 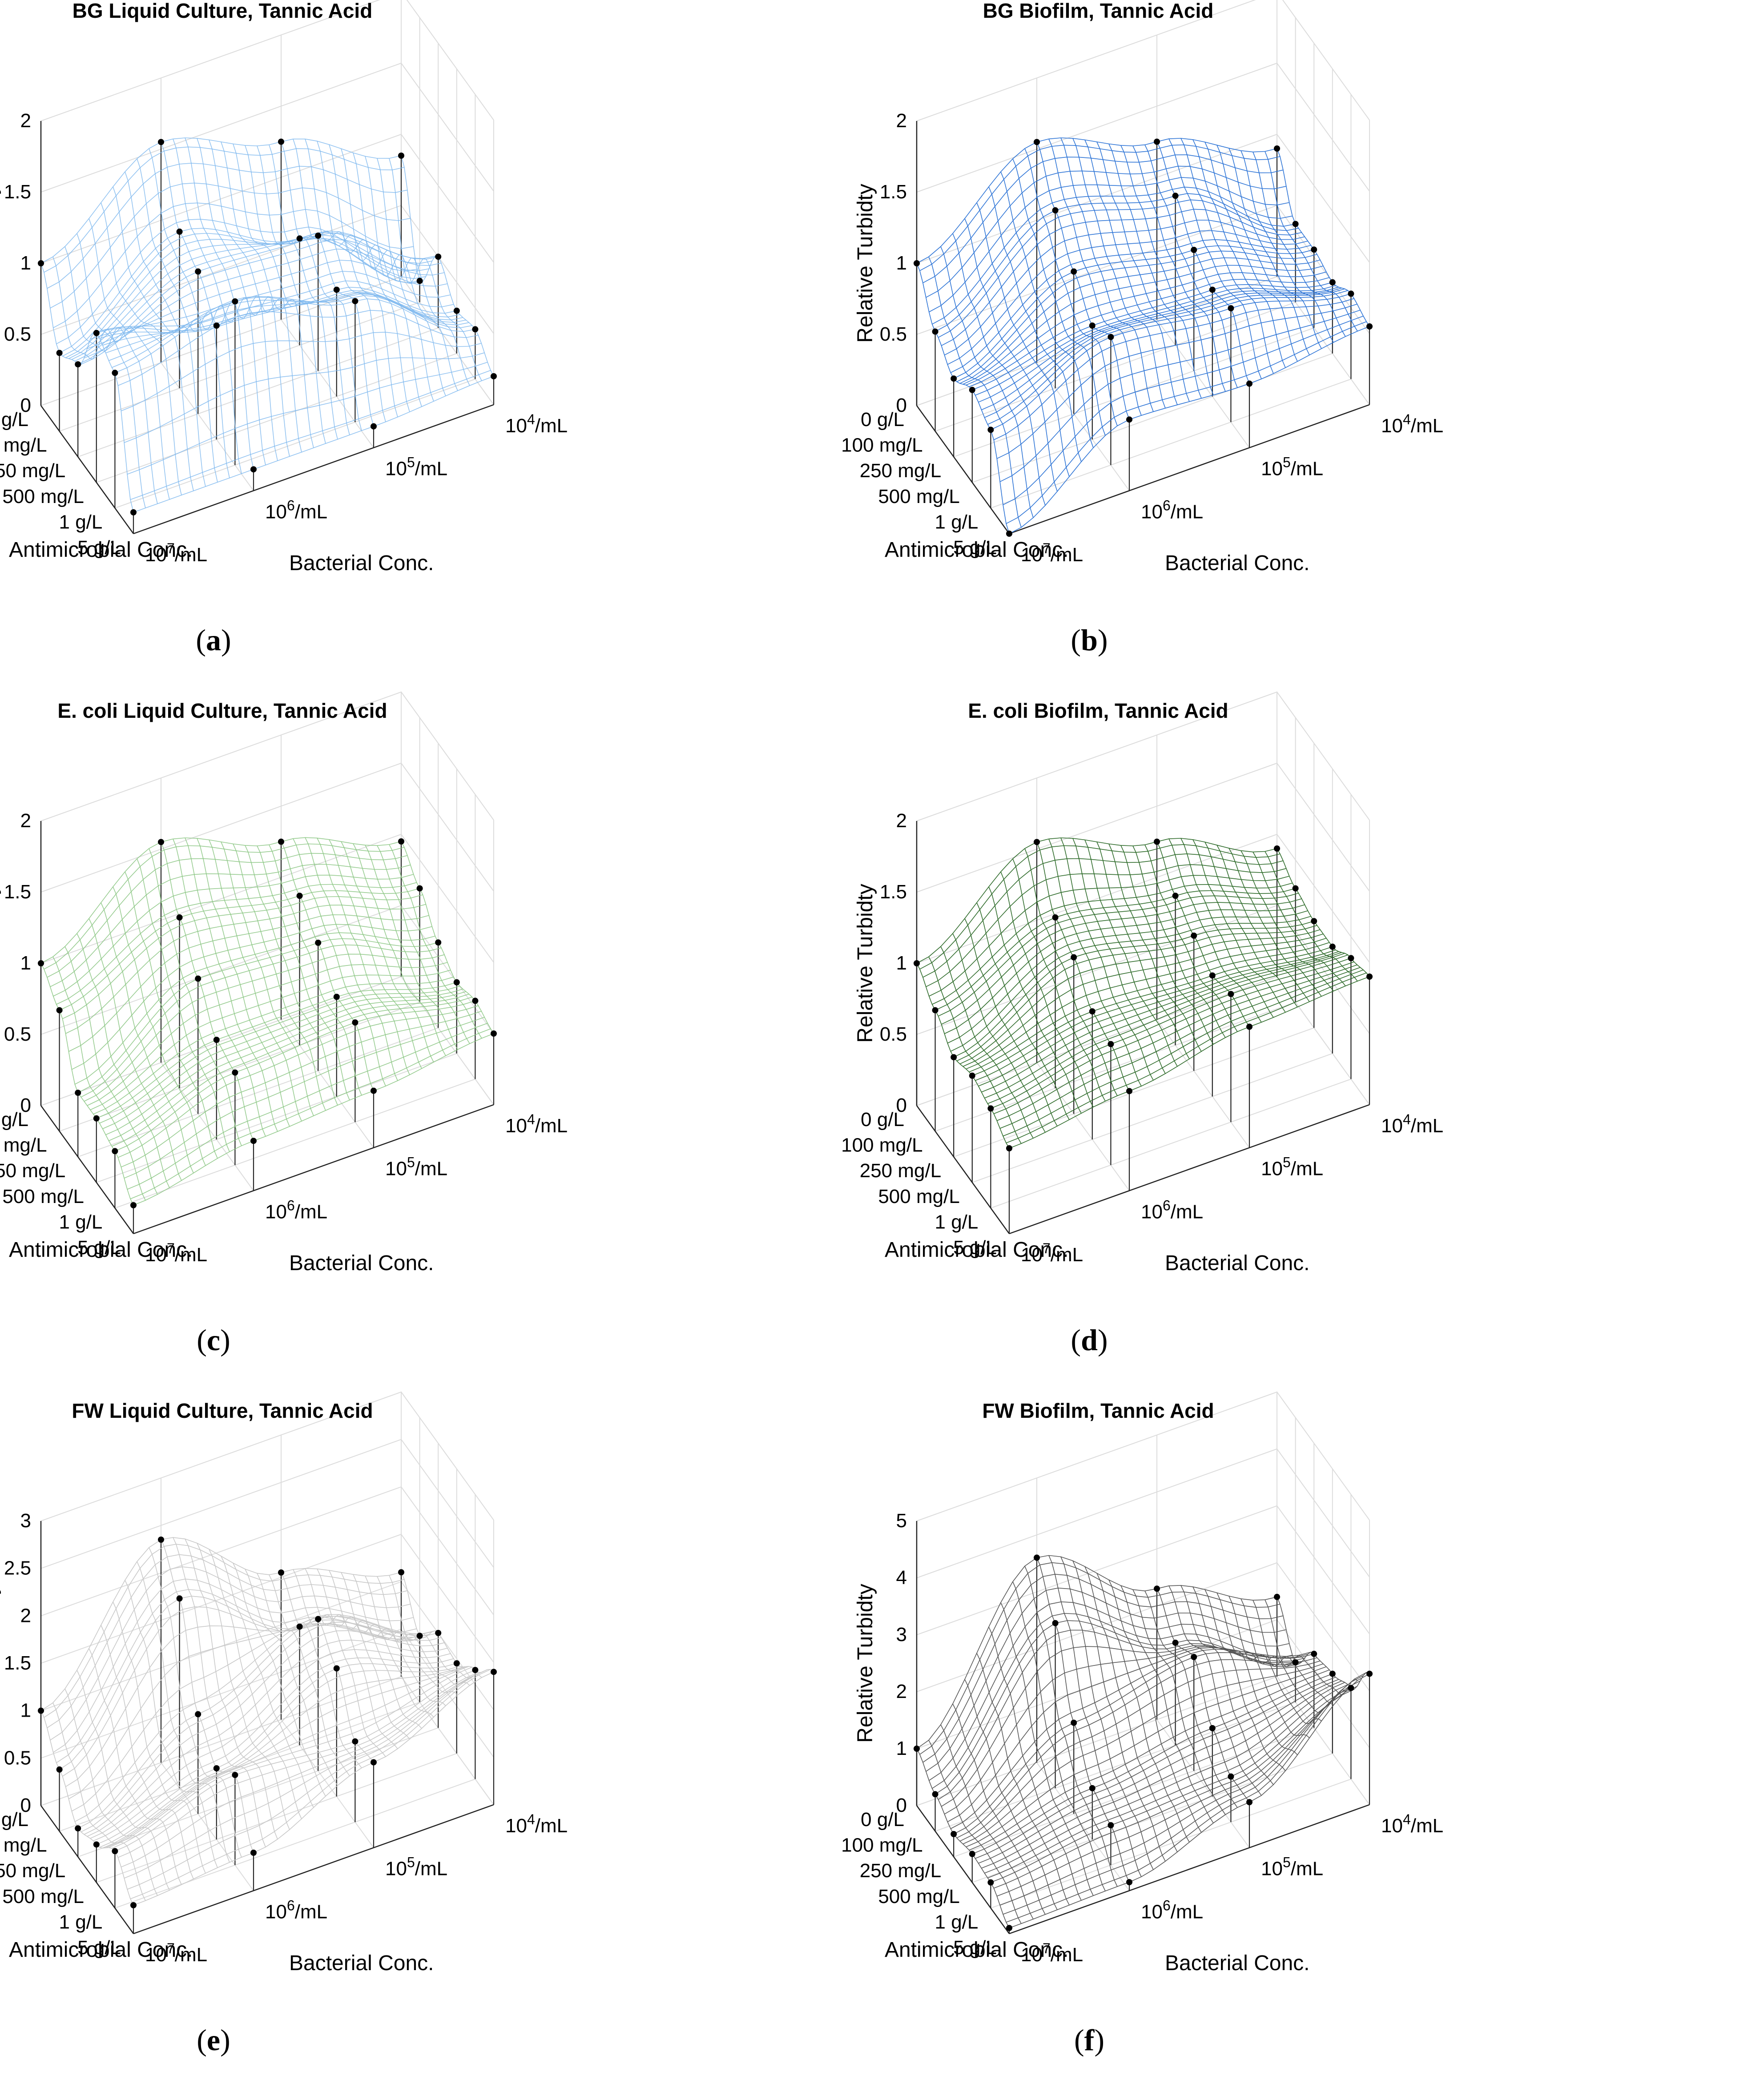 I want to click on panel-caption: (e), so click(x=213, y=2040).